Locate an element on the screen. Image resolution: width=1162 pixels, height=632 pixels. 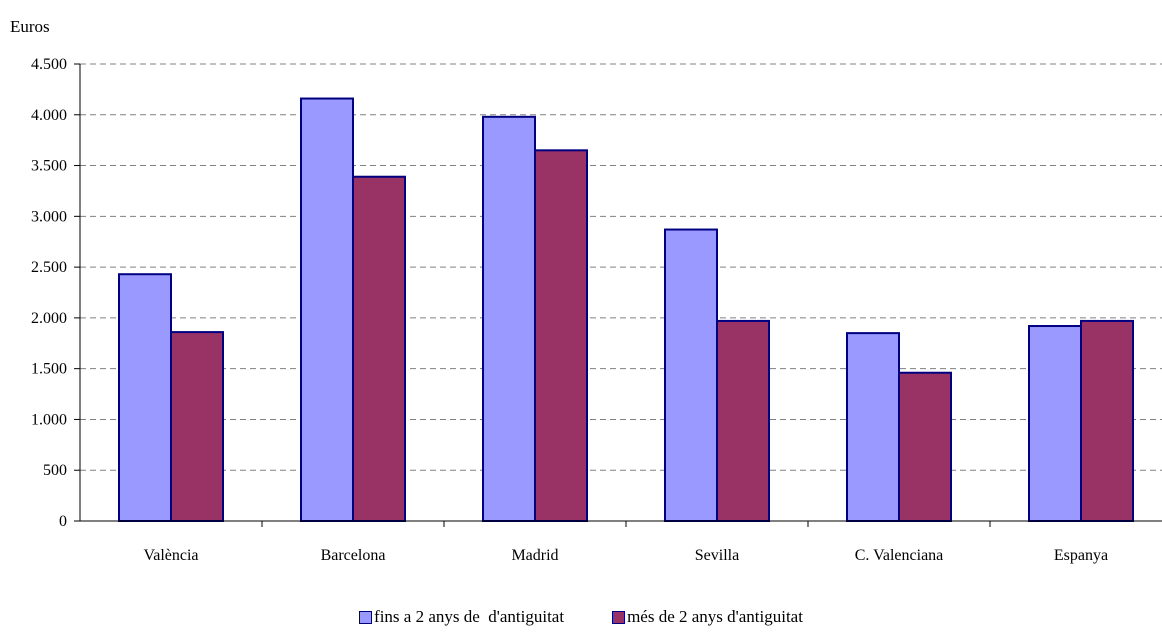
legend-item-series-1: fins a 2 anys de d'antiguitat is located at coordinates (461, 617).